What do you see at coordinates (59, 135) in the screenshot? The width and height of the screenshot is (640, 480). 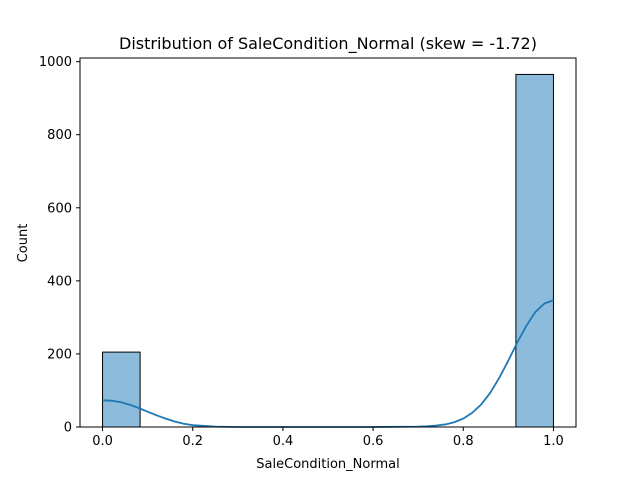 I see `y-tick-label: 800` at bounding box center [59, 135].